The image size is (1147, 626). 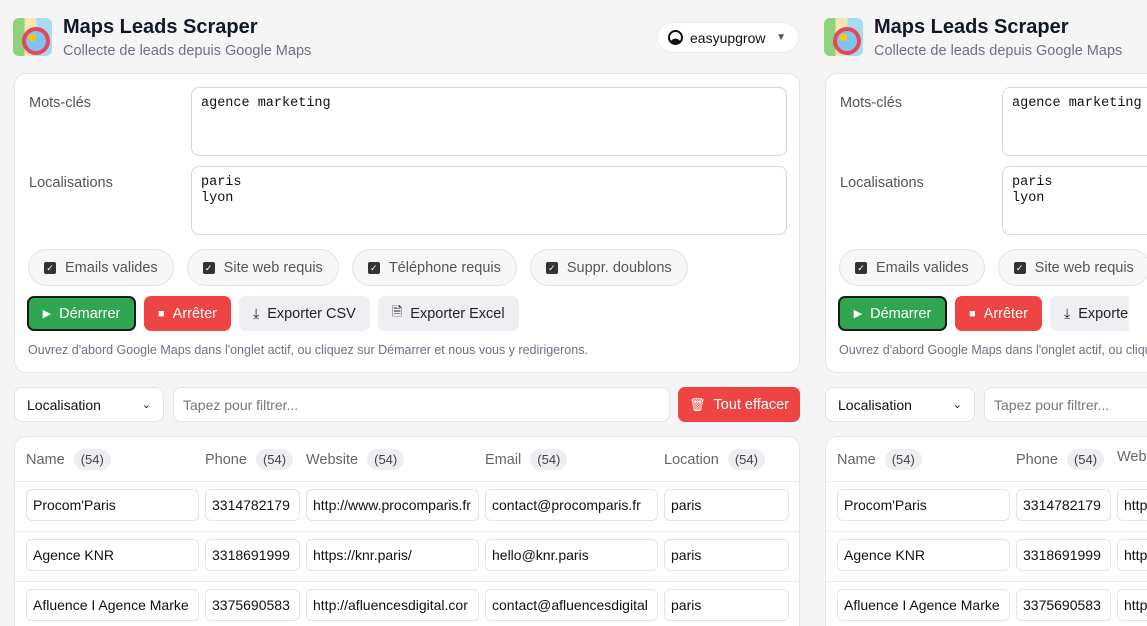 What do you see at coordinates (1084, 267) in the screenshot?
I see `option-label: Site web requis` at bounding box center [1084, 267].